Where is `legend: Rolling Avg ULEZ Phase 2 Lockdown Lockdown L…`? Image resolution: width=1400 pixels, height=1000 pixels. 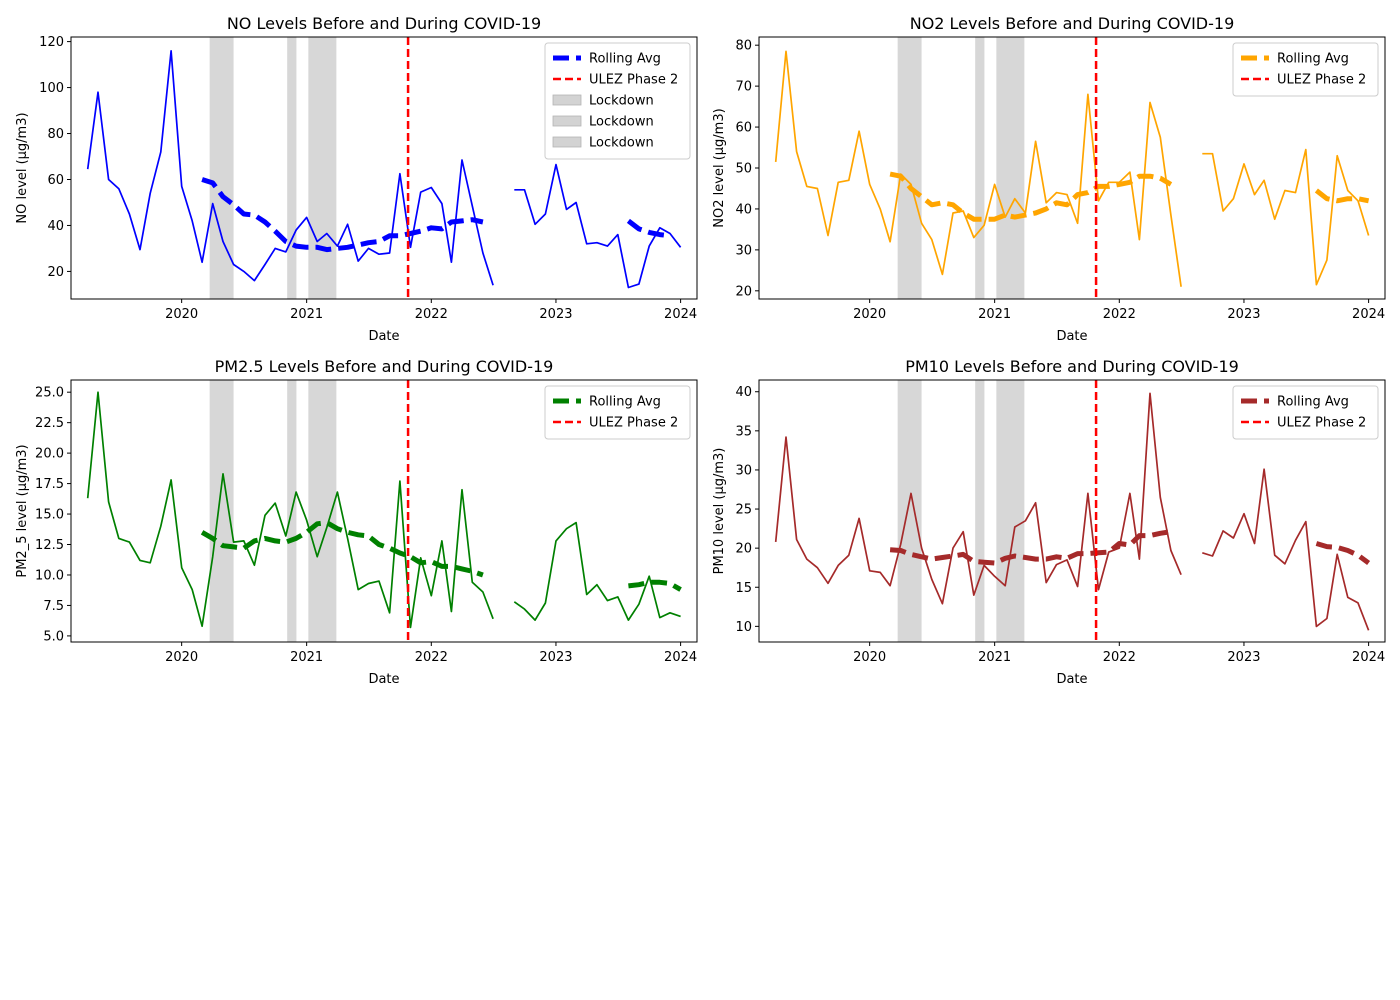
legend: Rolling Avg ULEZ Phase 2 Lockdown Lockdown L… is located at coordinates (617, 101).